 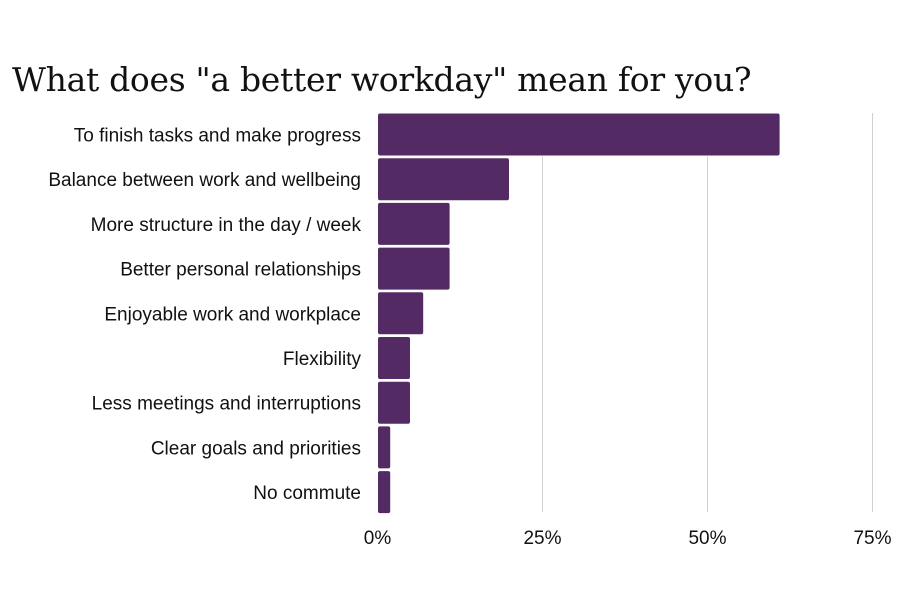 I want to click on x-tick-label: 25%, so click(x=542, y=538).